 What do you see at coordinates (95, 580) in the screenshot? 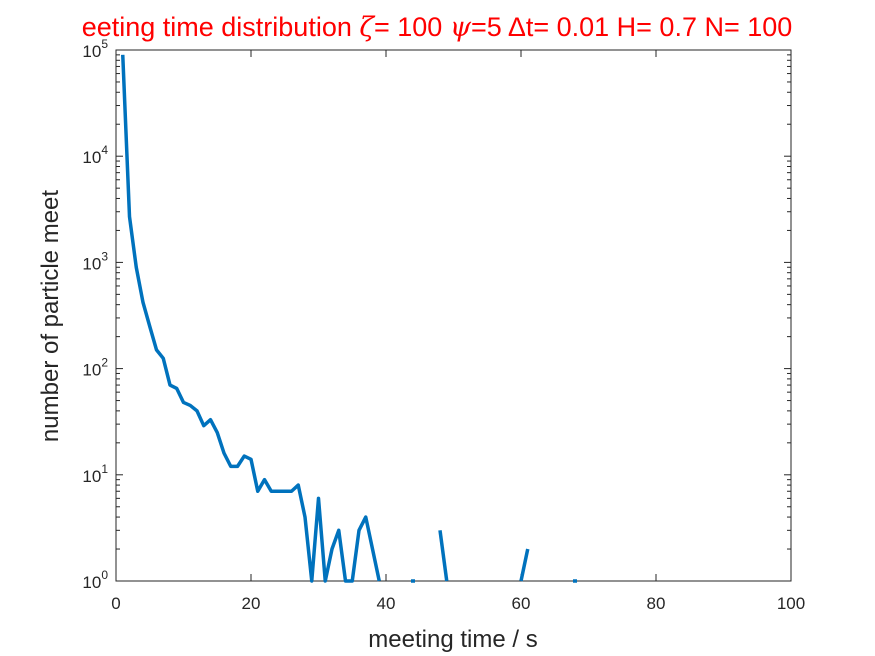
I see `y-tick-label: 10⁰` at bounding box center [95, 580].